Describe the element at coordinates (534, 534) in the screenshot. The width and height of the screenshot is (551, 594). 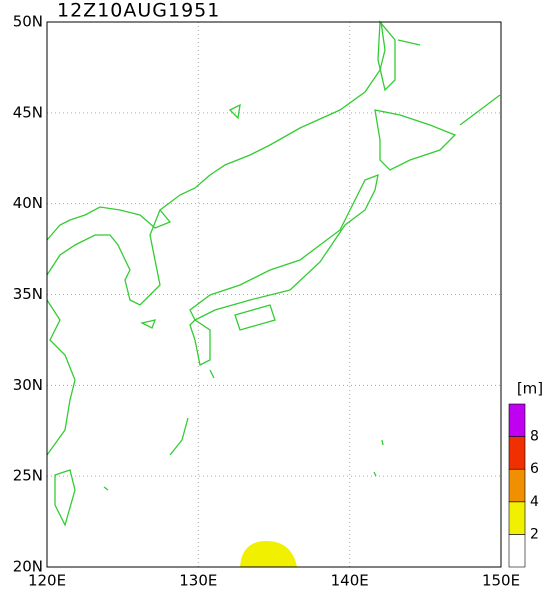
I see `legend-level: 2` at that location.